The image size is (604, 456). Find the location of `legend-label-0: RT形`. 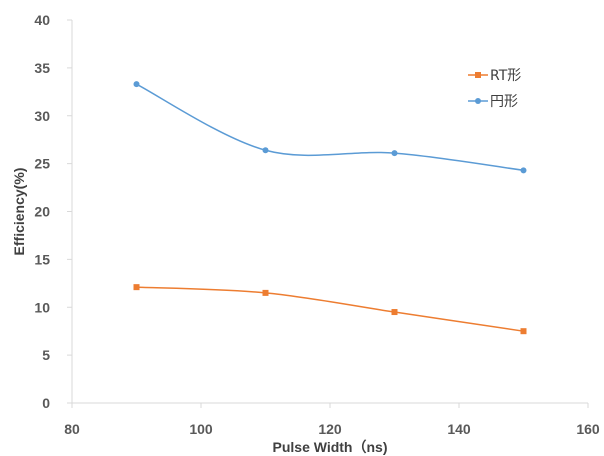

legend-label-0: RT形 is located at coordinates (505, 76).